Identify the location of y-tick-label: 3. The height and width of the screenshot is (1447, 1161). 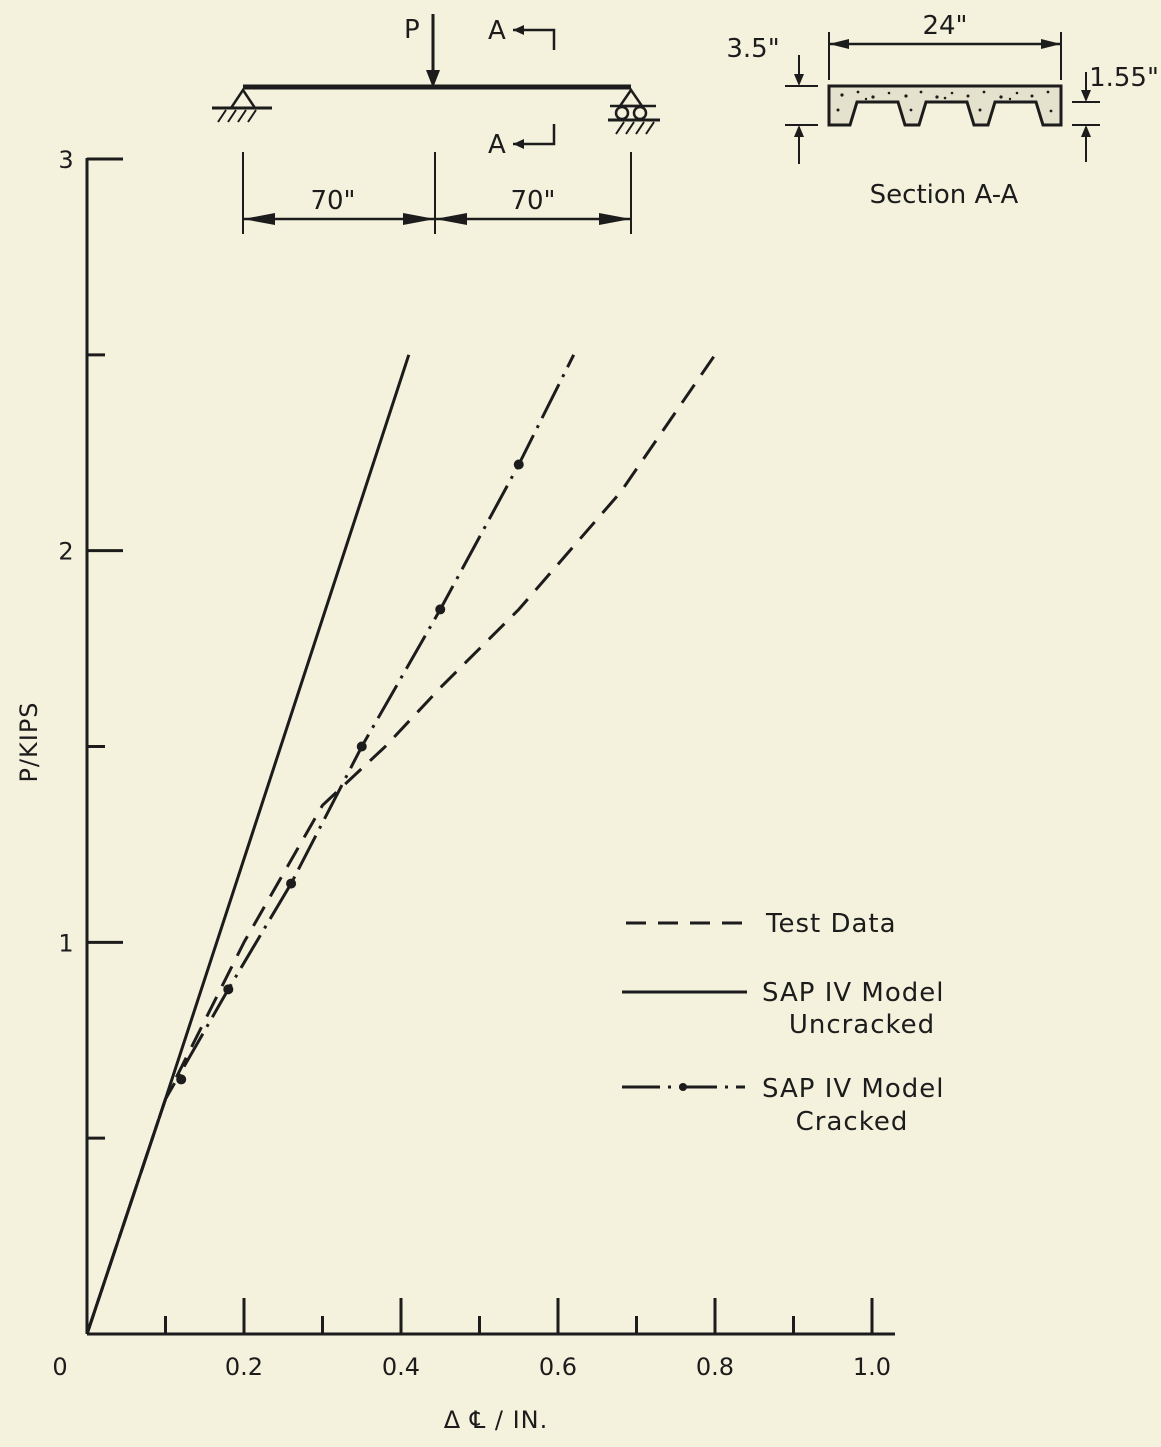
(65, 160).